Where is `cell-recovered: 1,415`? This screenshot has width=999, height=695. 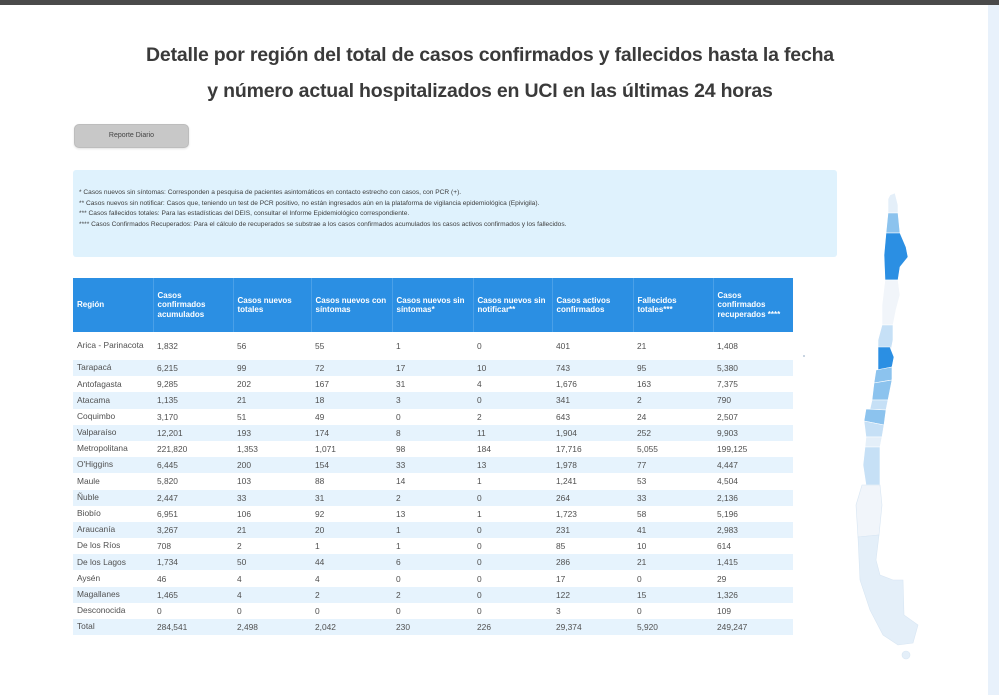 cell-recovered: 1,415 is located at coordinates (753, 562).